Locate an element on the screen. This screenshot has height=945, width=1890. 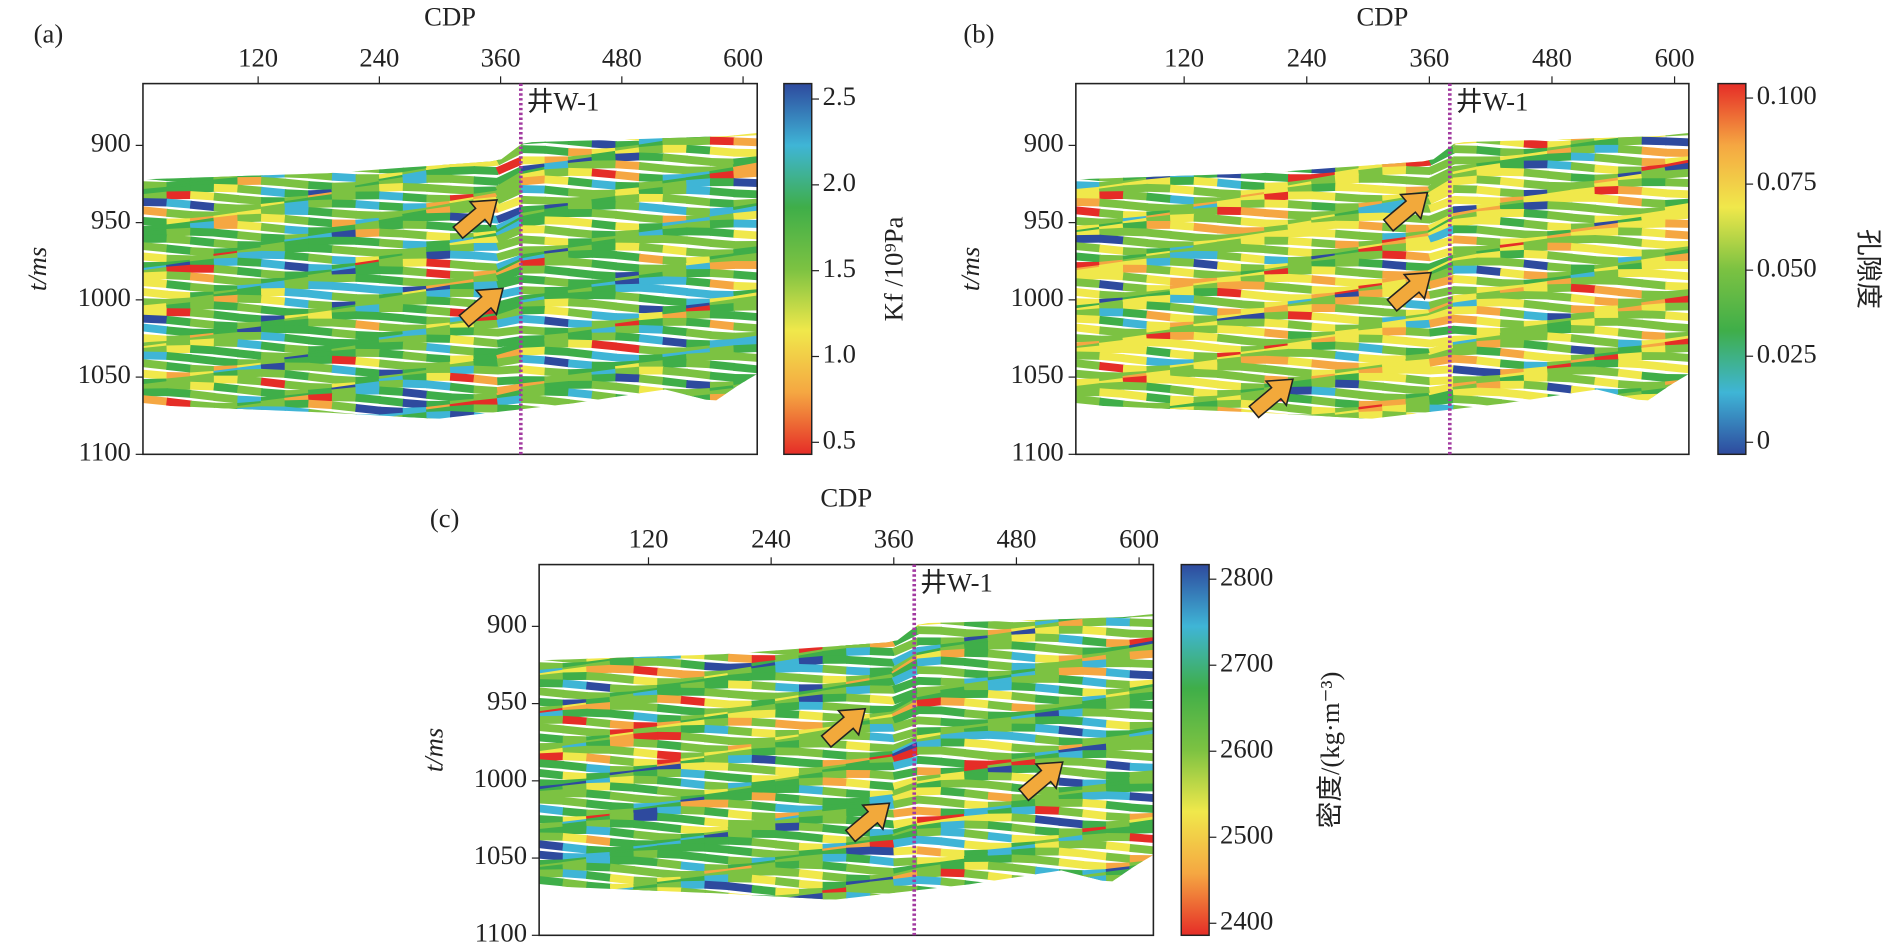
colorbar-tick-label: 1.5 is located at coordinates (839, 268).